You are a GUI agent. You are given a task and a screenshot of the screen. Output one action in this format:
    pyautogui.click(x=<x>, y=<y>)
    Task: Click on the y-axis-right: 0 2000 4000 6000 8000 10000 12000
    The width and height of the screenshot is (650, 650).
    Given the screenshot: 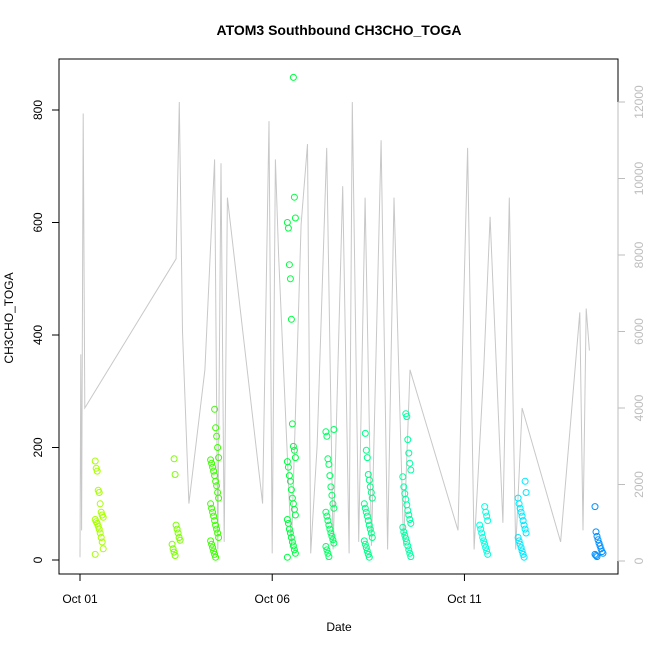 What is the action you would take?
    pyautogui.click(x=631, y=324)
    